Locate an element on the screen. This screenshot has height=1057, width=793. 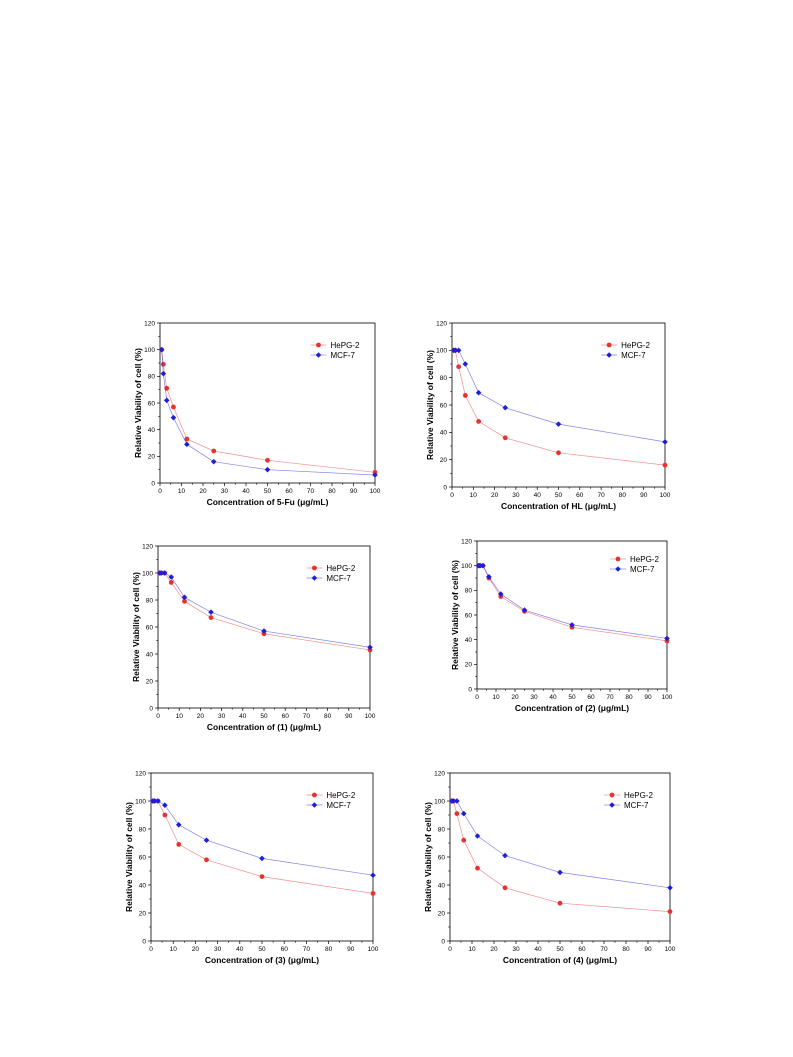
x-axis-label: Concentration of HL (μg/mL) is located at coordinates (558, 506).